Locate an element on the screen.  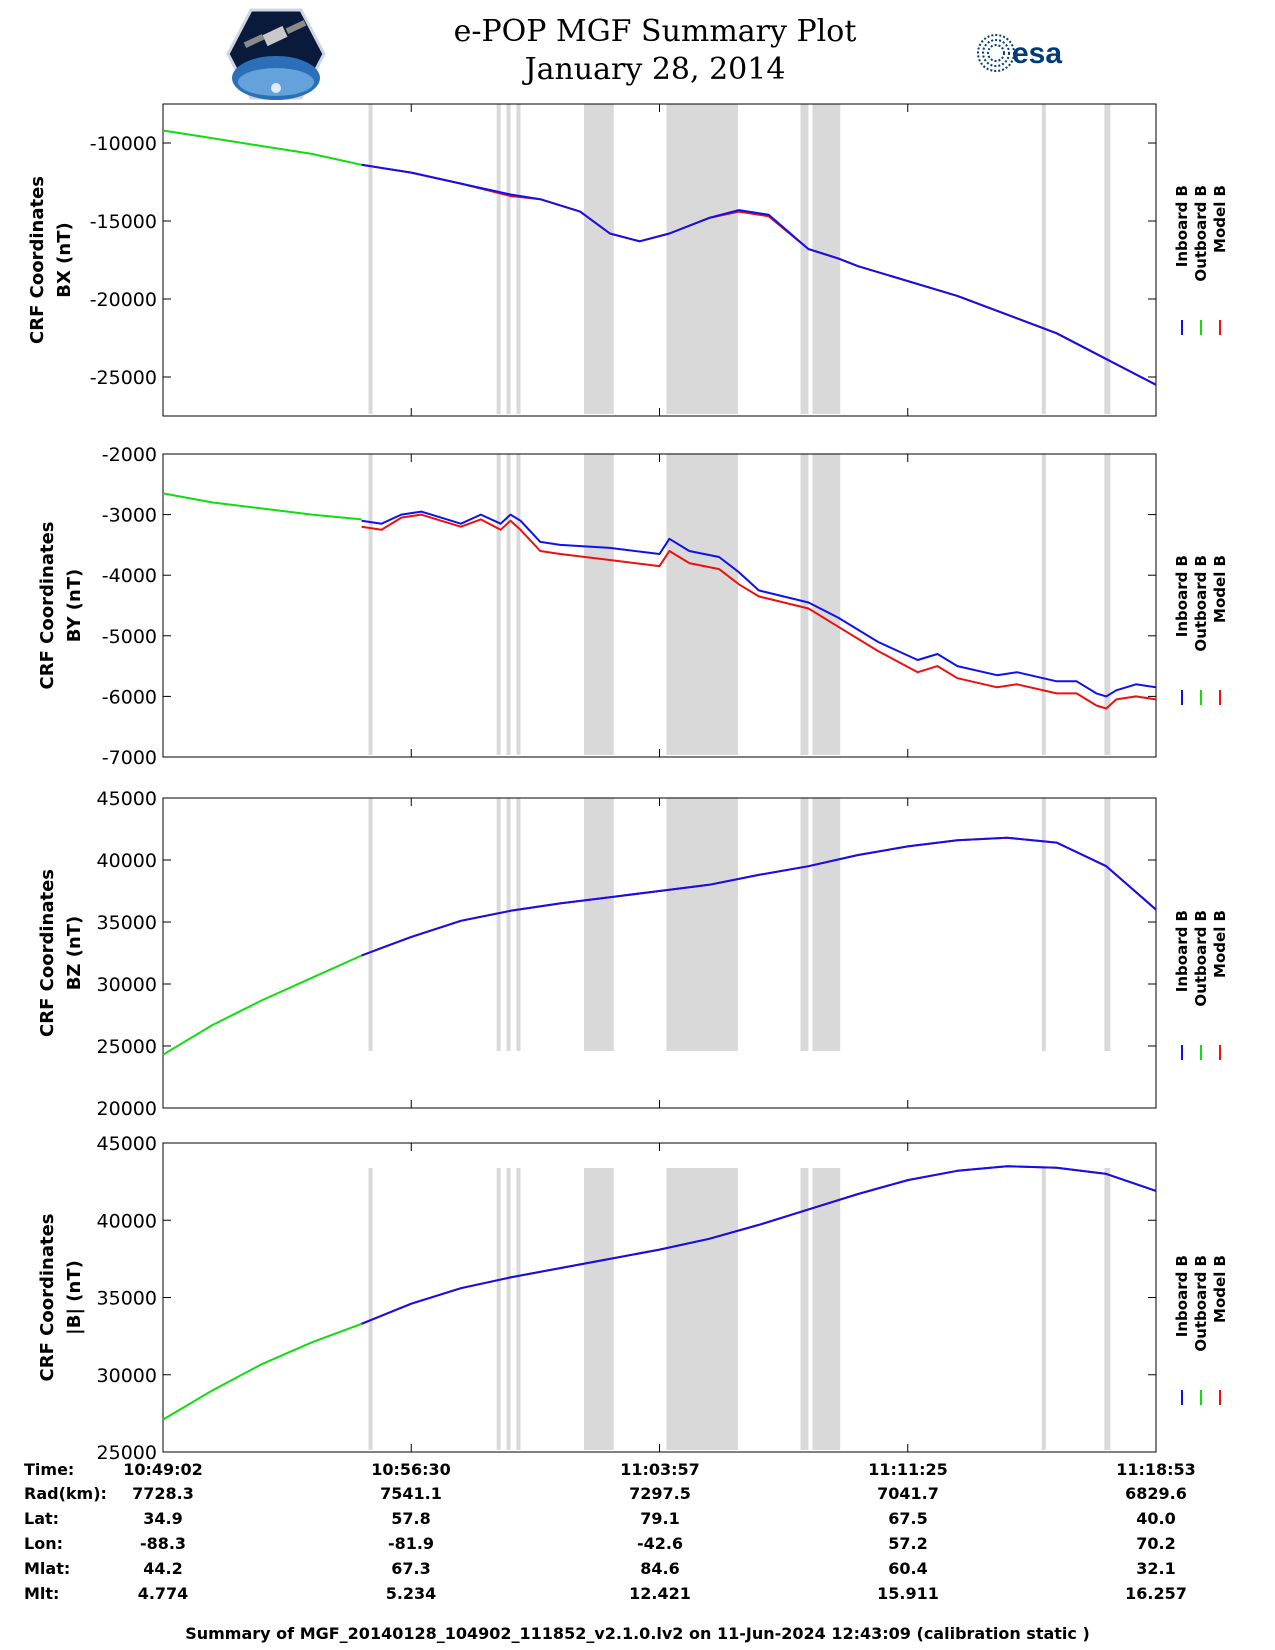
y-tick-label: -20000 is located at coordinates (123, 300).